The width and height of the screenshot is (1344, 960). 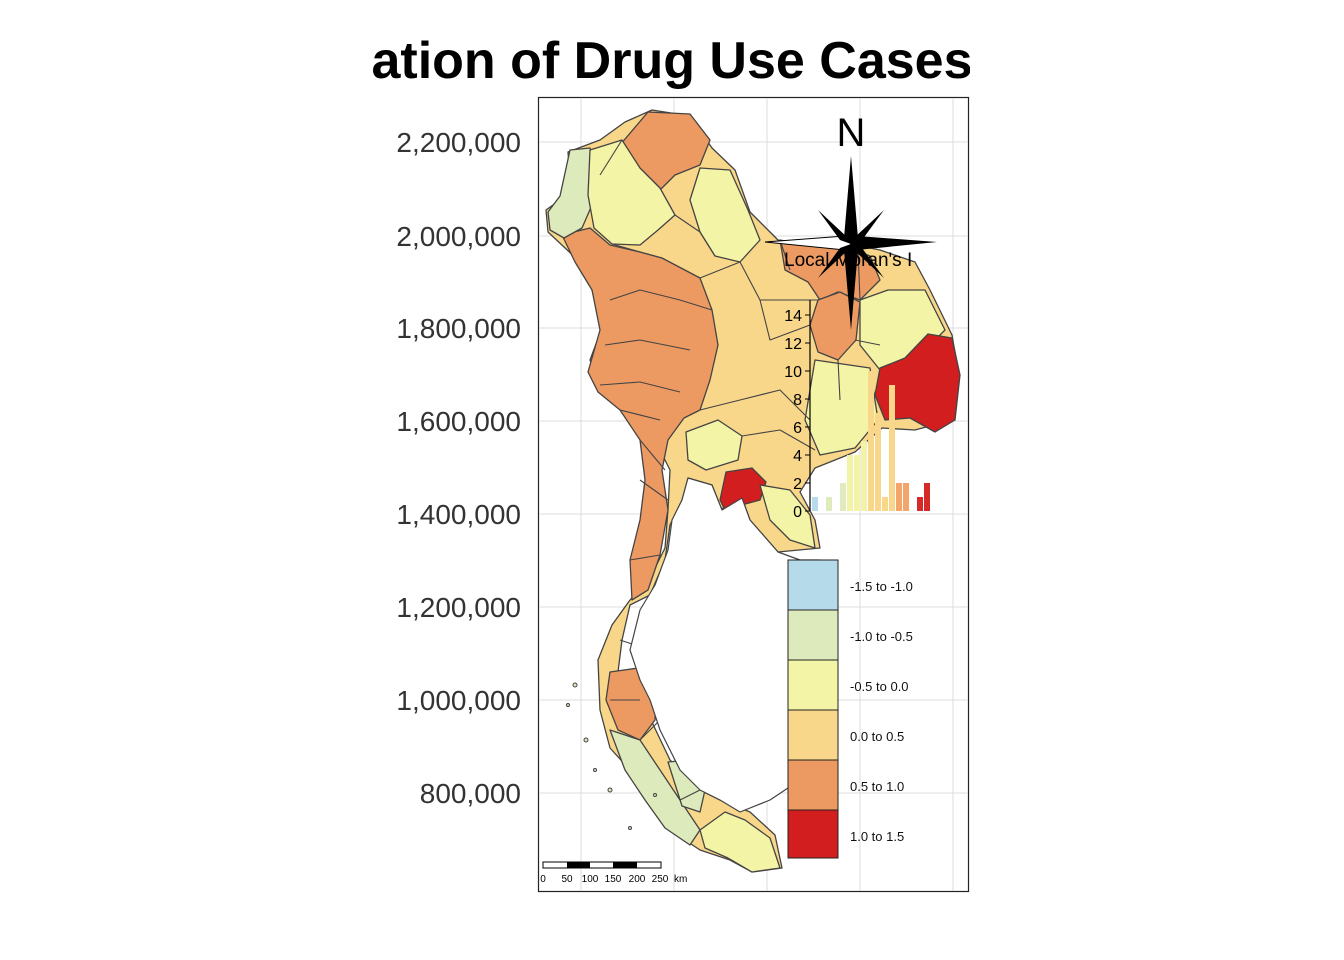 I want to click on hist-y-tick: 12, so click(x=793, y=344).